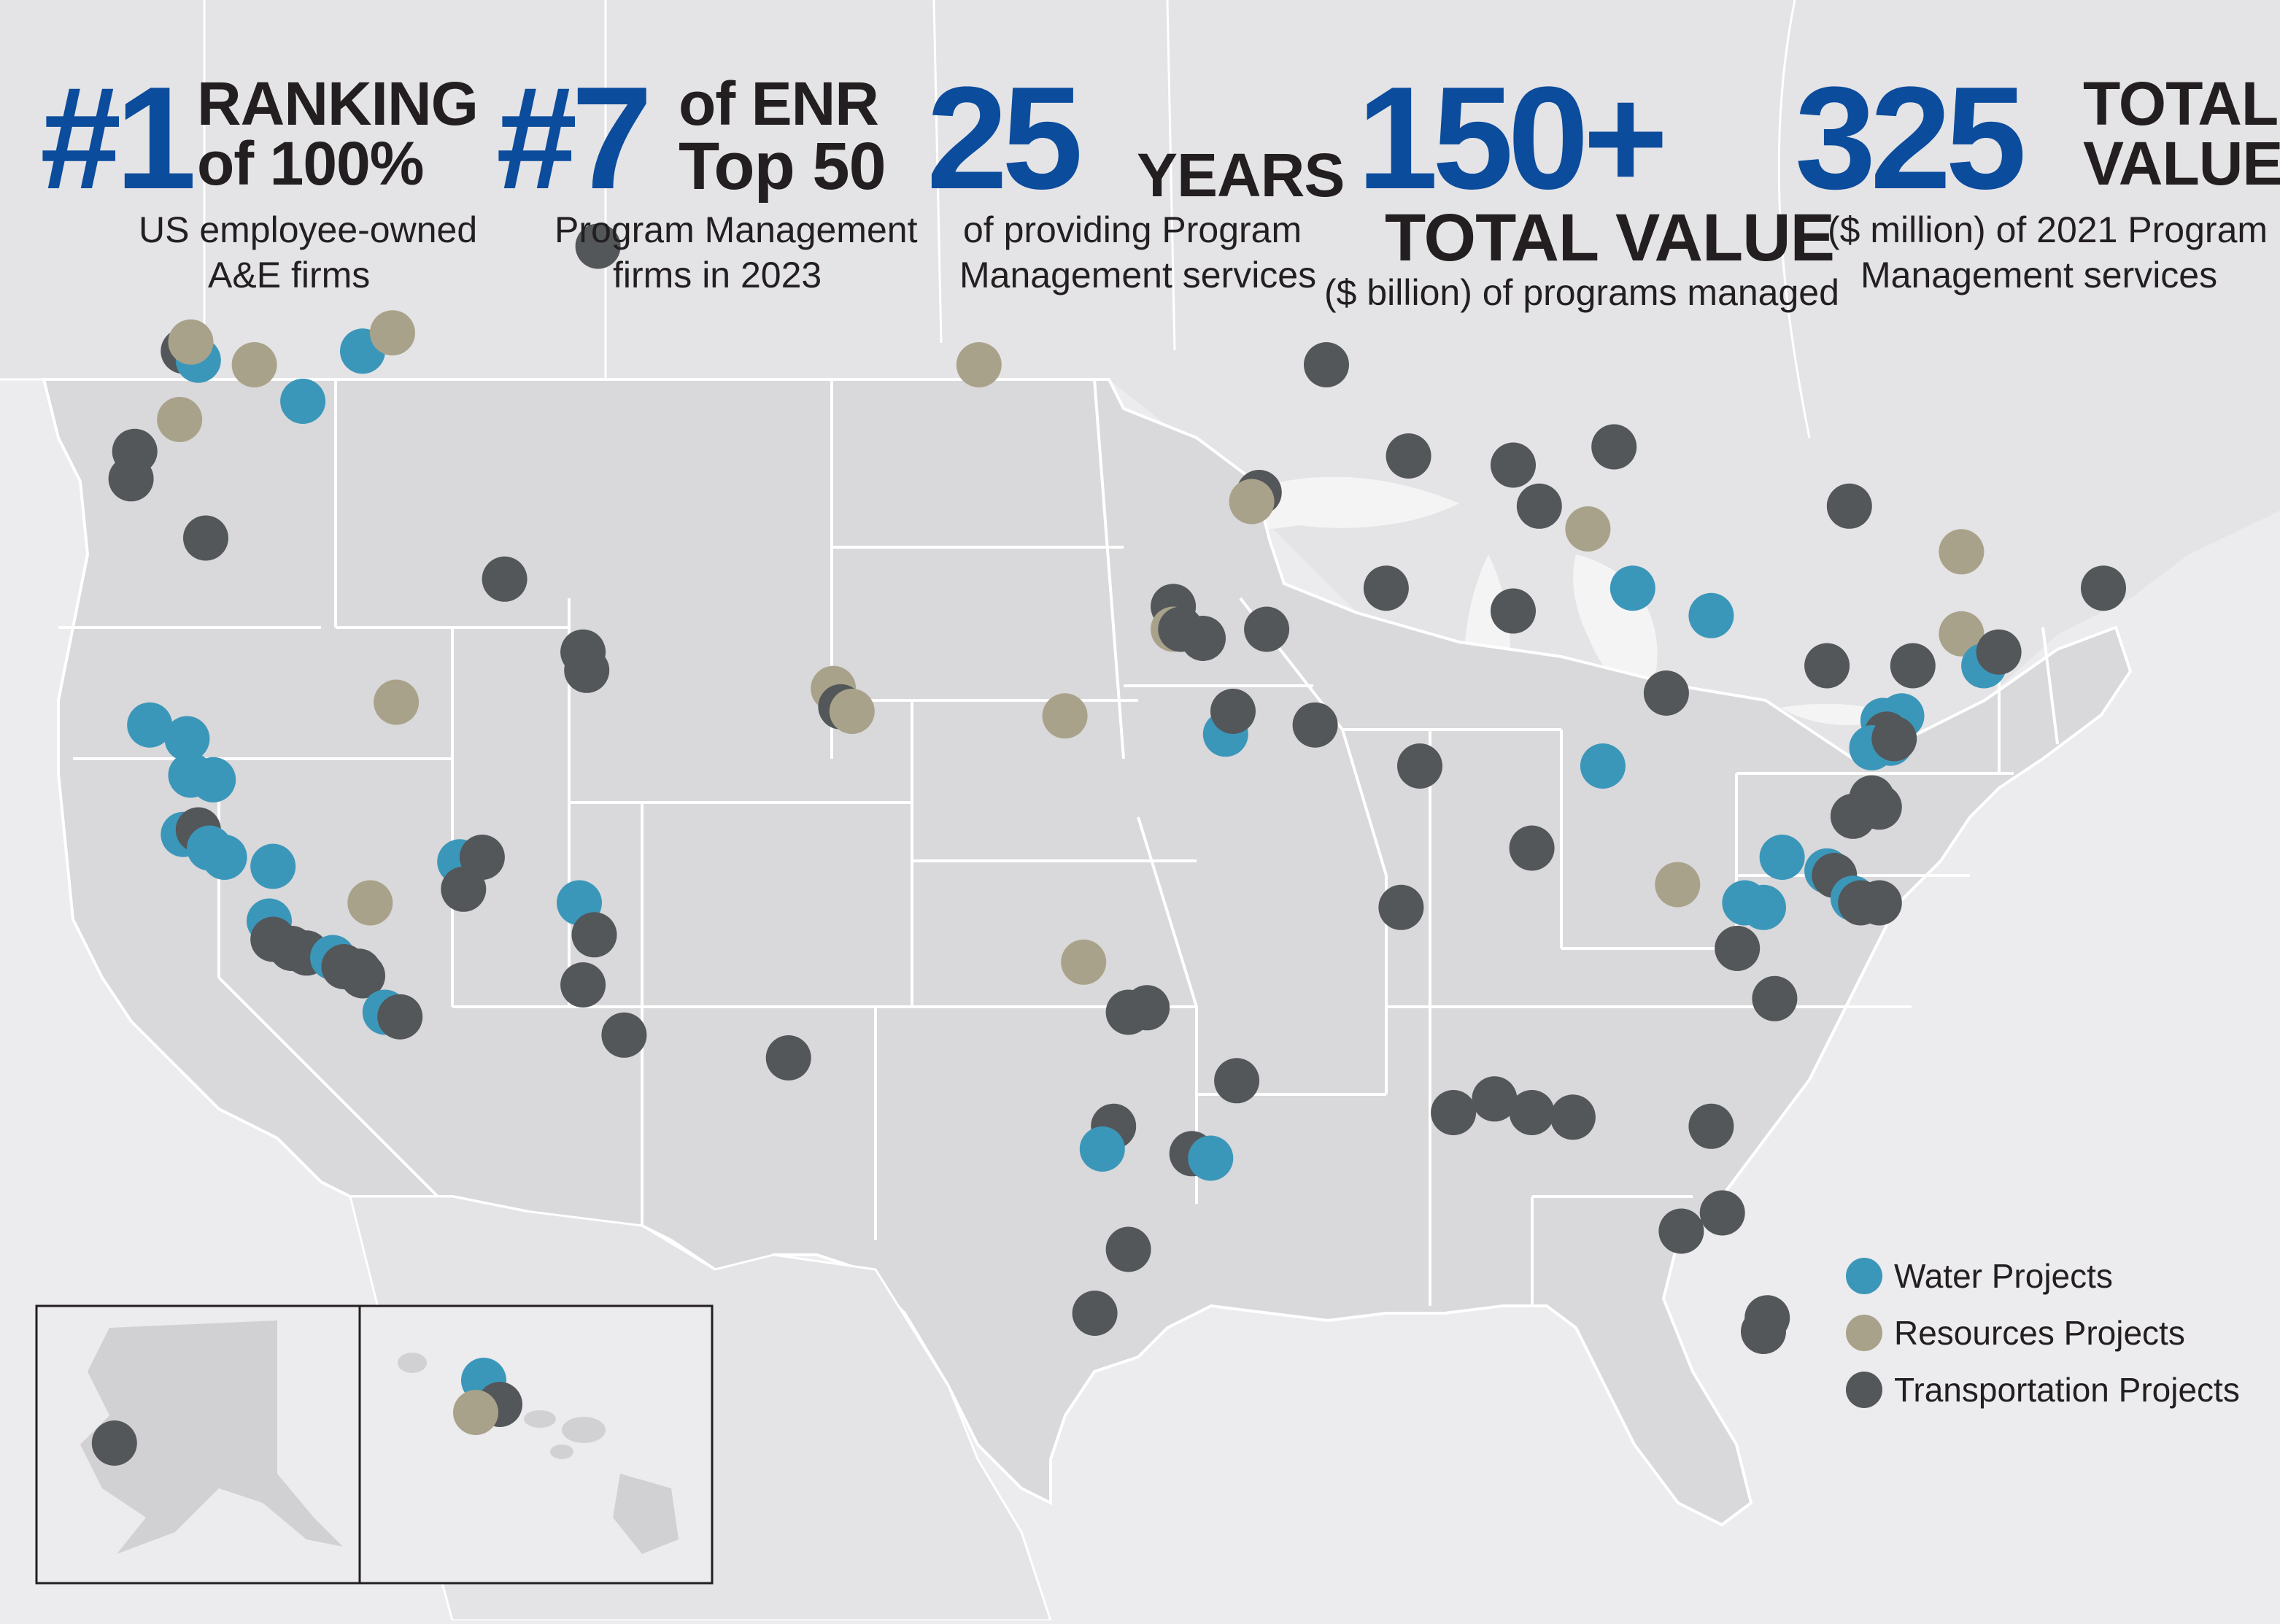 Image resolution: width=2280 pixels, height=1624 pixels. Describe the element at coordinates (1864, 1333) in the screenshot. I see `resources-marker-icon` at that location.